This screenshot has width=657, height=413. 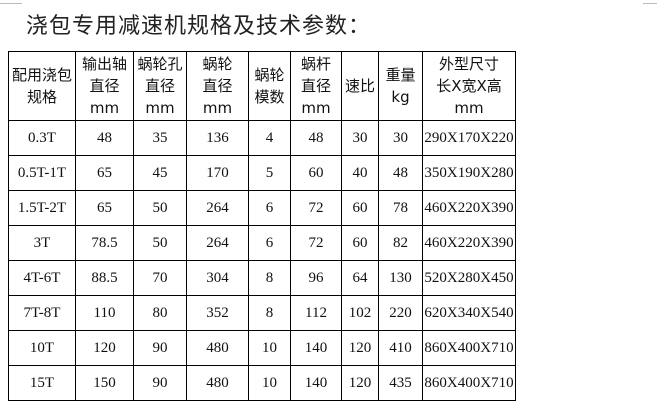 What do you see at coordinates (160, 64) in the screenshot?
I see `column-header-line: 蜗轮孔` at bounding box center [160, 64].